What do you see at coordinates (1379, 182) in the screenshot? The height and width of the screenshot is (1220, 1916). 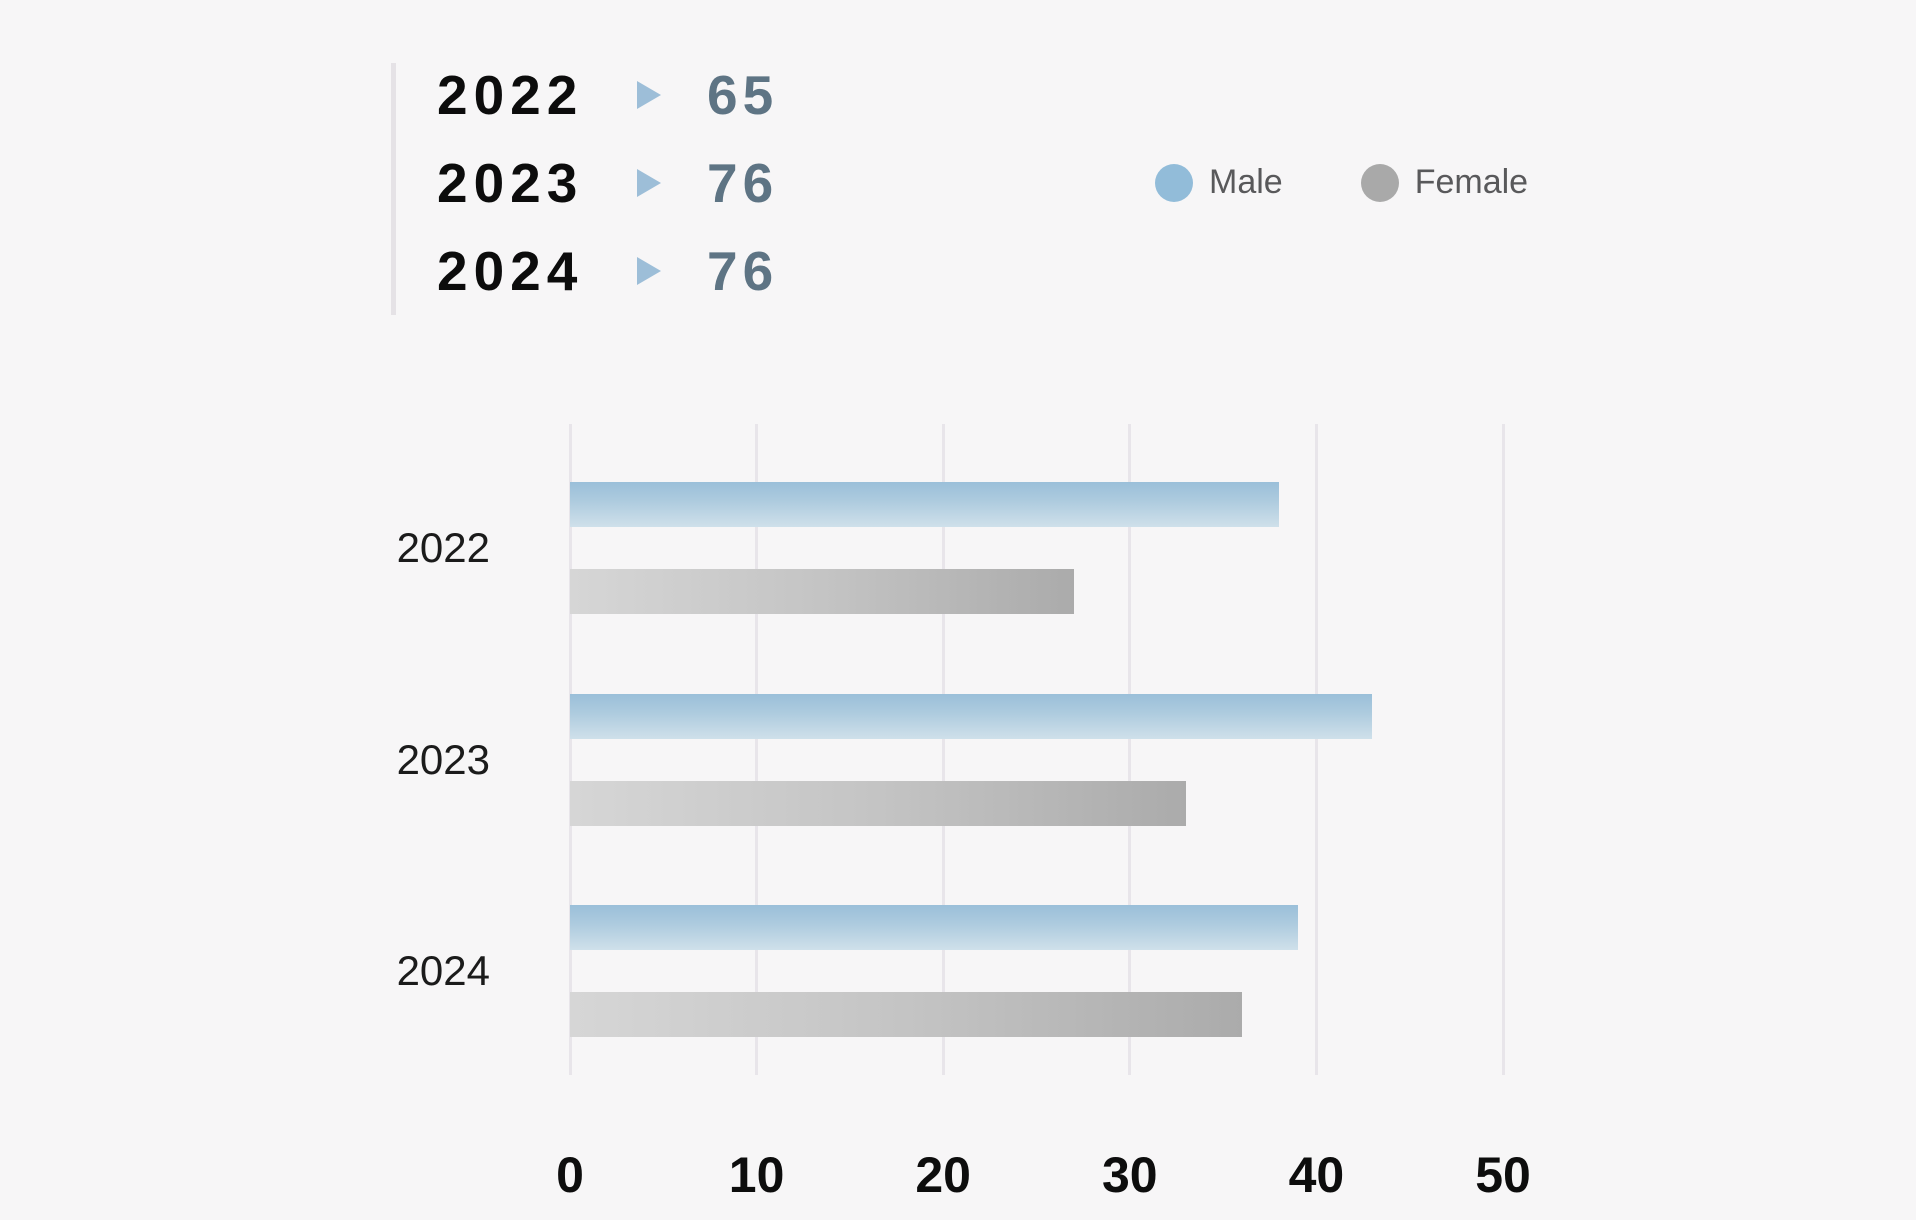 I see `legend-dot-female-icon` at bounding box center [1379, 182].